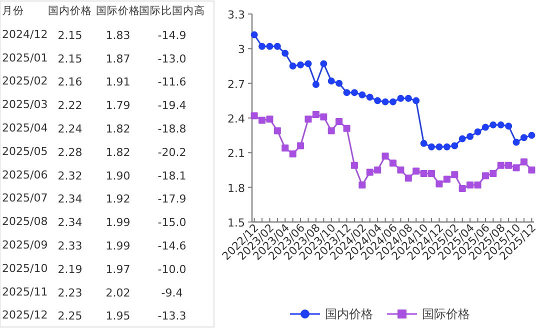  What do you see at coordinates (25, 268) in the screenshot?
I see `text: 2025/10` at bounding box center [25, 268].